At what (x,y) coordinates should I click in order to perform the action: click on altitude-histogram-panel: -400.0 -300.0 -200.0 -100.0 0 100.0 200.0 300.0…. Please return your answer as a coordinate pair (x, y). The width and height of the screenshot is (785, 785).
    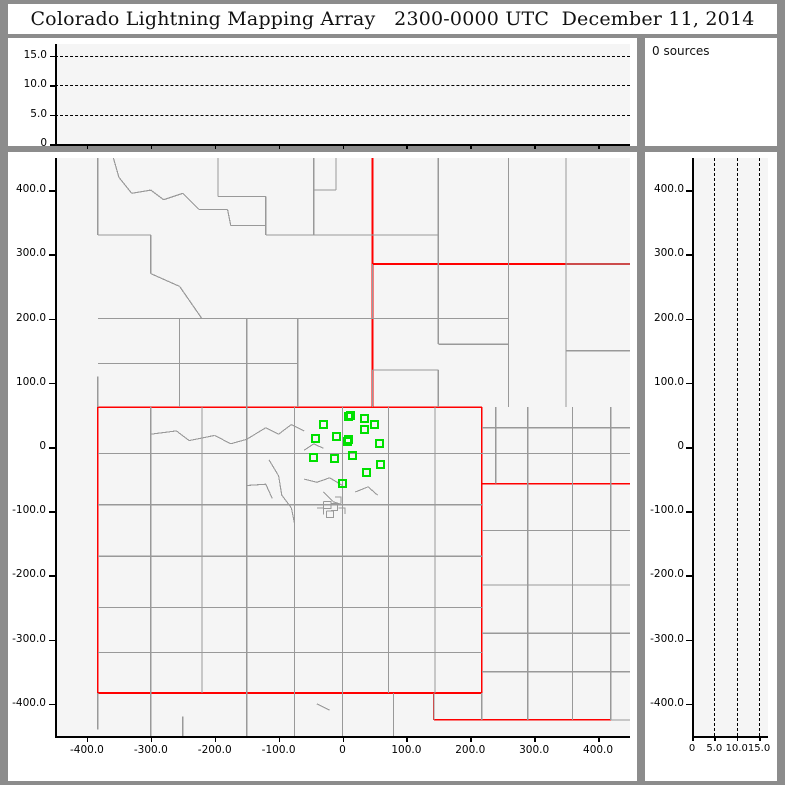
    Looking at the image, I should click on (711, 466).